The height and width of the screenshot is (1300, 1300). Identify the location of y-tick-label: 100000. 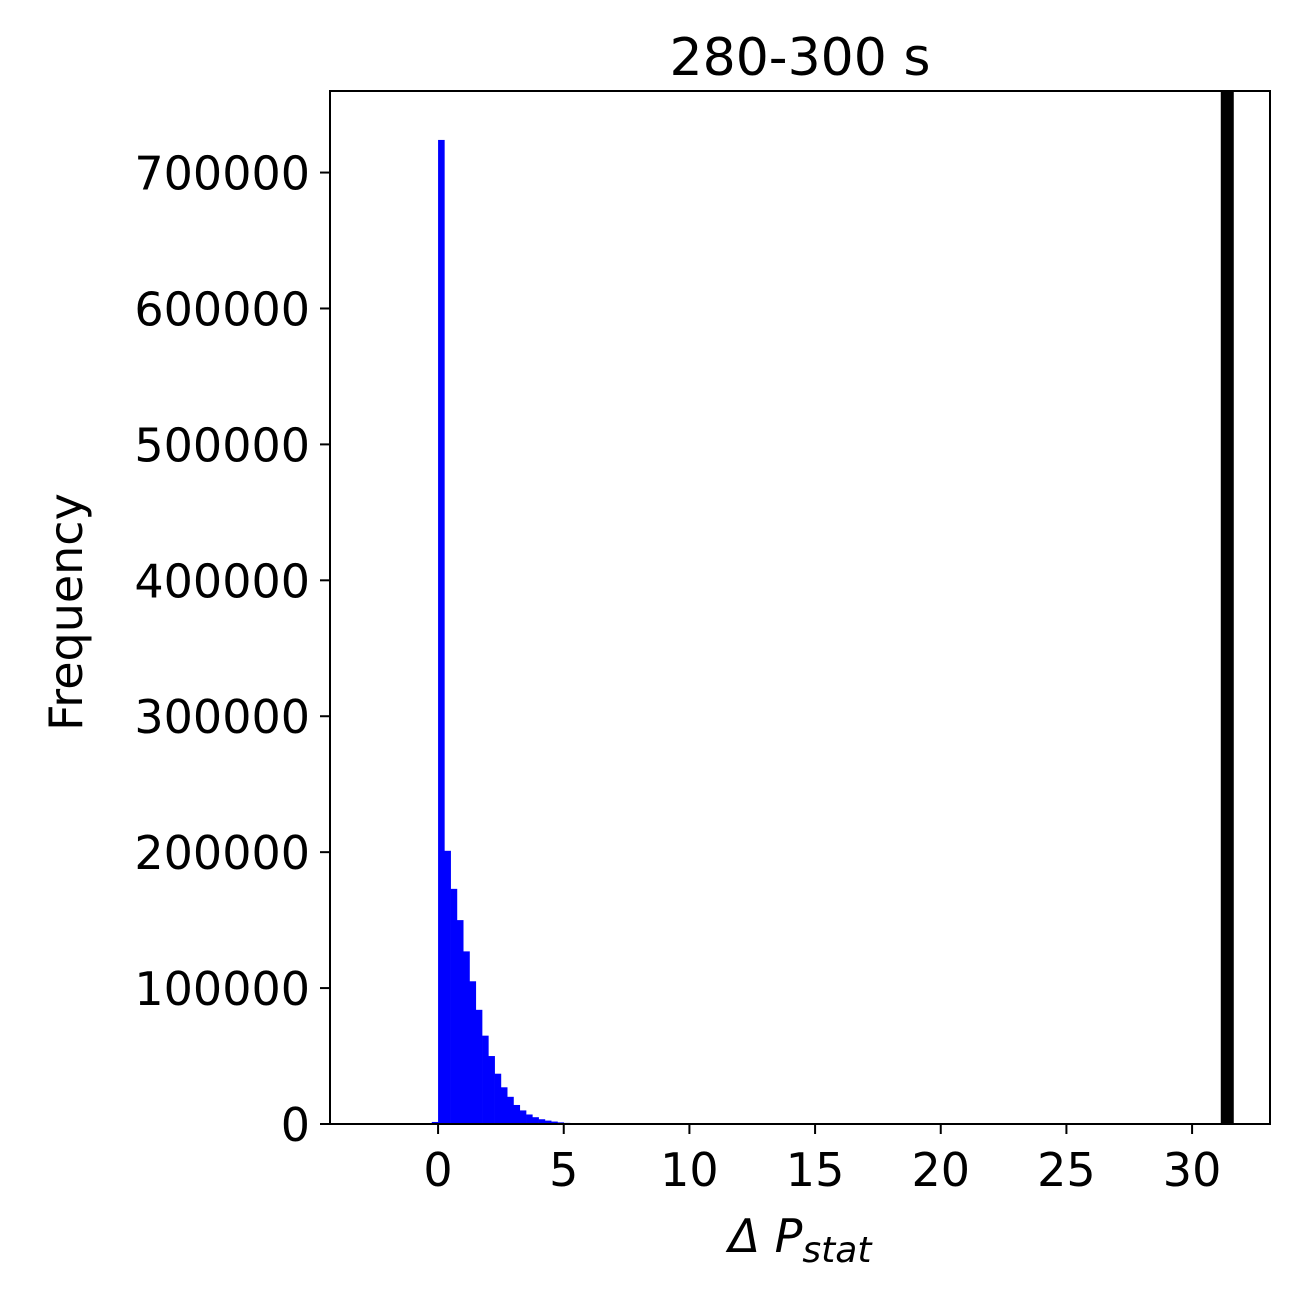
(222, 989).